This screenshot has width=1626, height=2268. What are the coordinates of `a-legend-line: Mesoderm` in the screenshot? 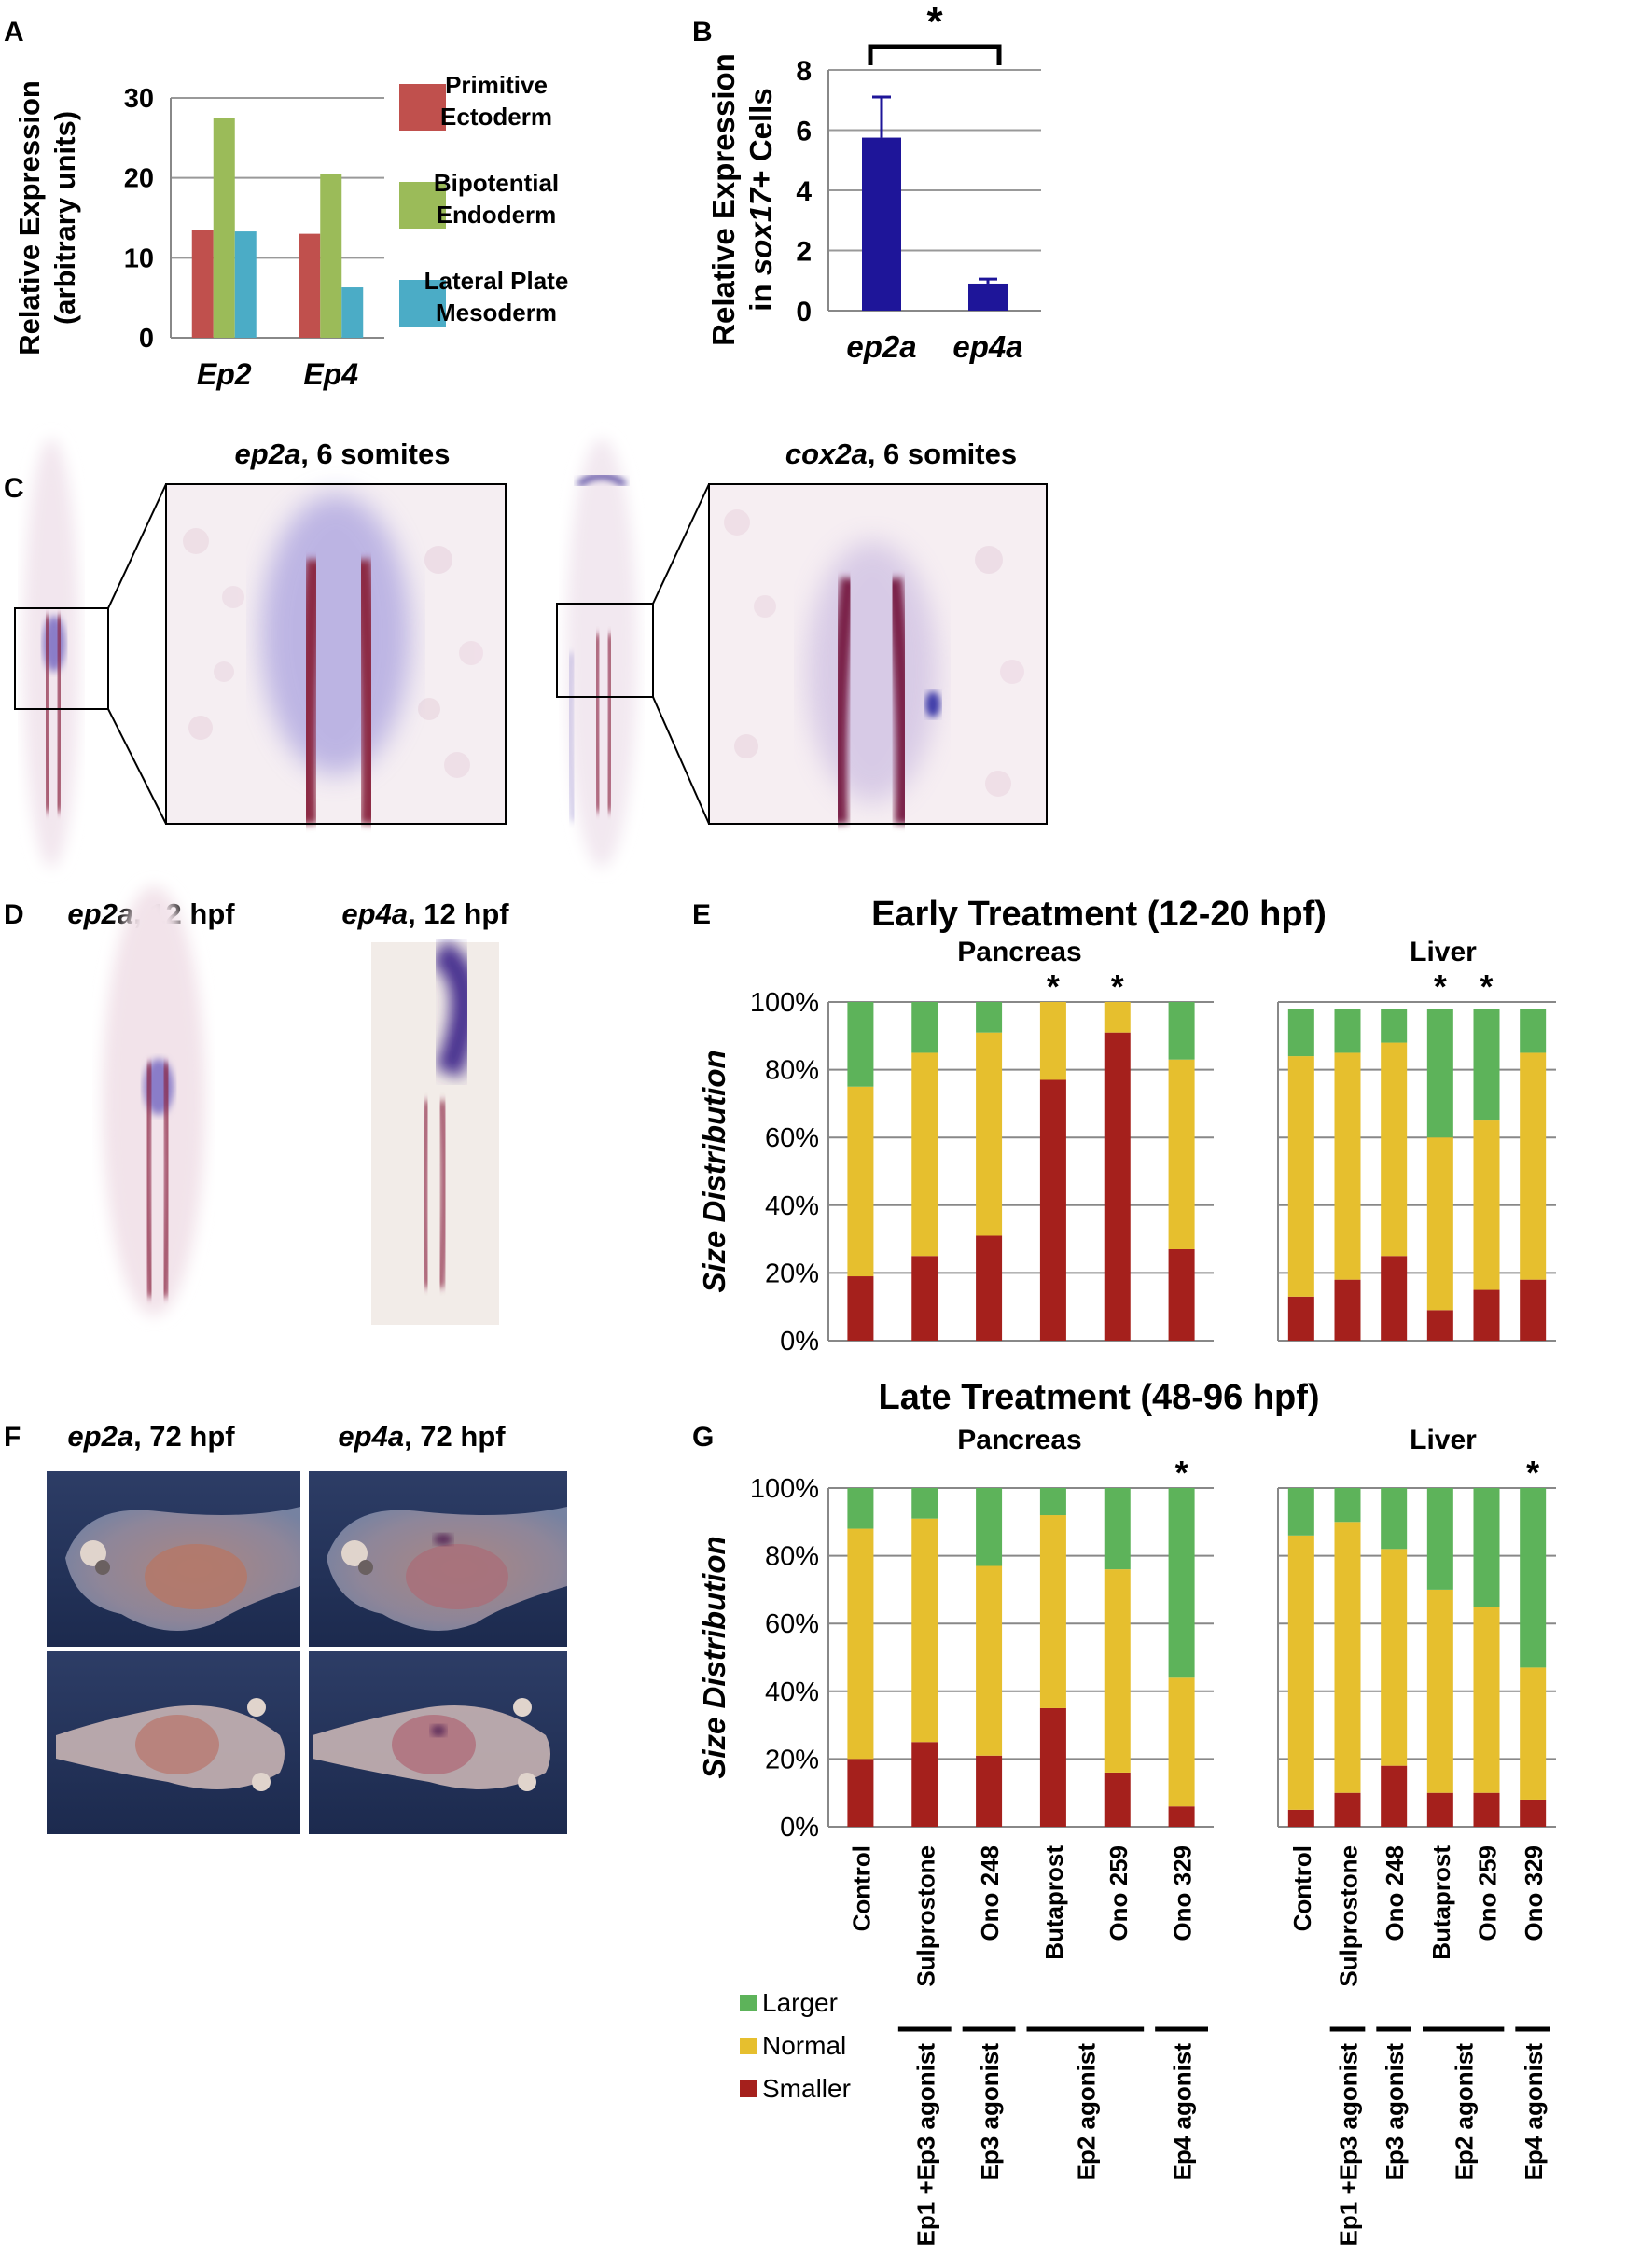 It's located at (496, 313).